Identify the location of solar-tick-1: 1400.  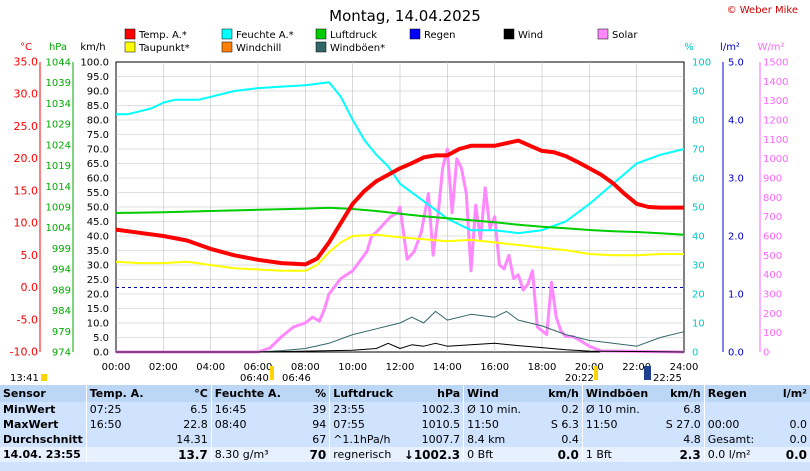
(775, 82).